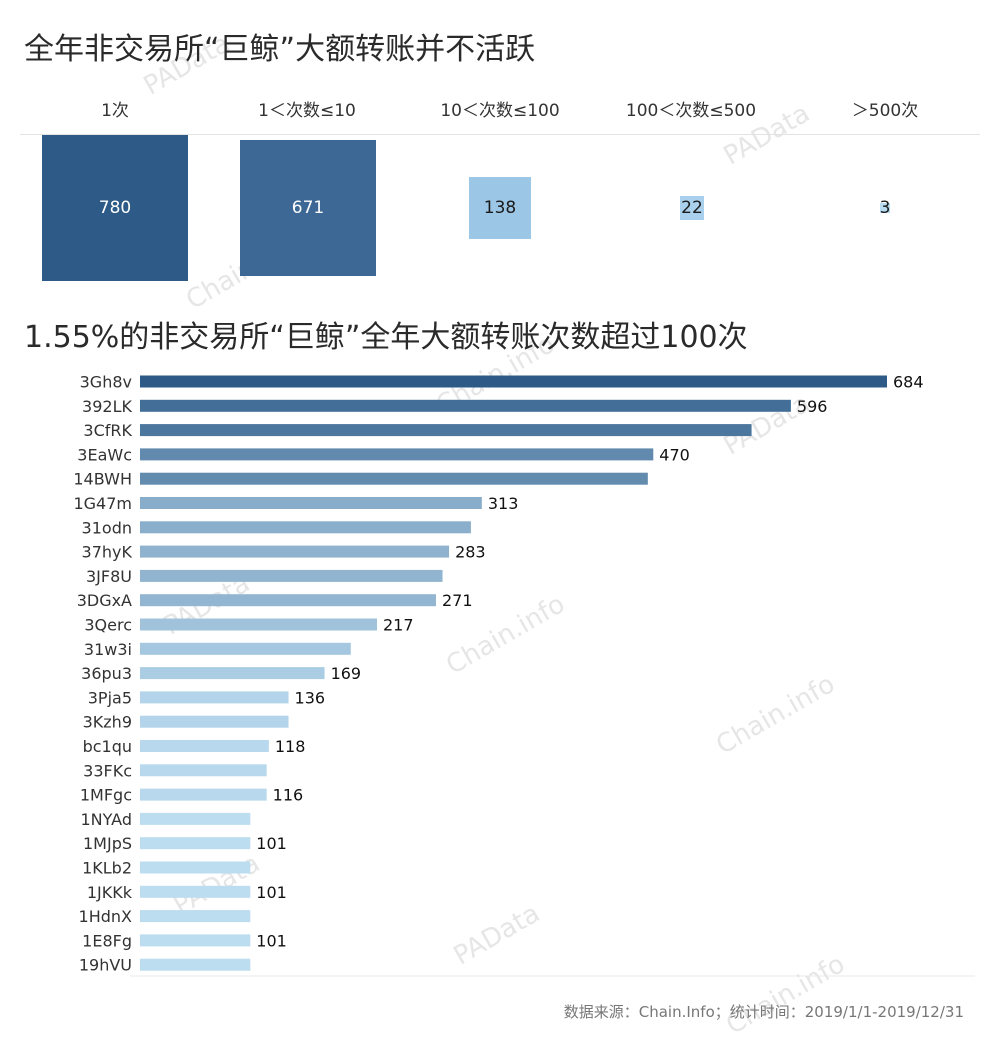 Image resolution: width=1000 pixels, height=1046 pixels. Describe the element at coordinates (110, 892) in the screenshot. I see `bar-category-label: 1JKKk` at that location.